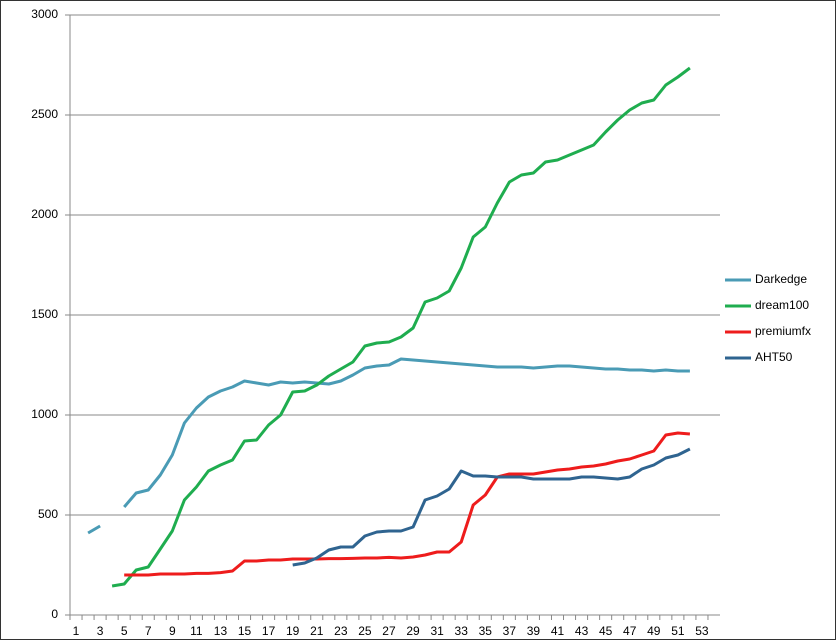 This screenshot has width=836, height=640. I want to click on x-tick-label: 51, so click(678, 631).